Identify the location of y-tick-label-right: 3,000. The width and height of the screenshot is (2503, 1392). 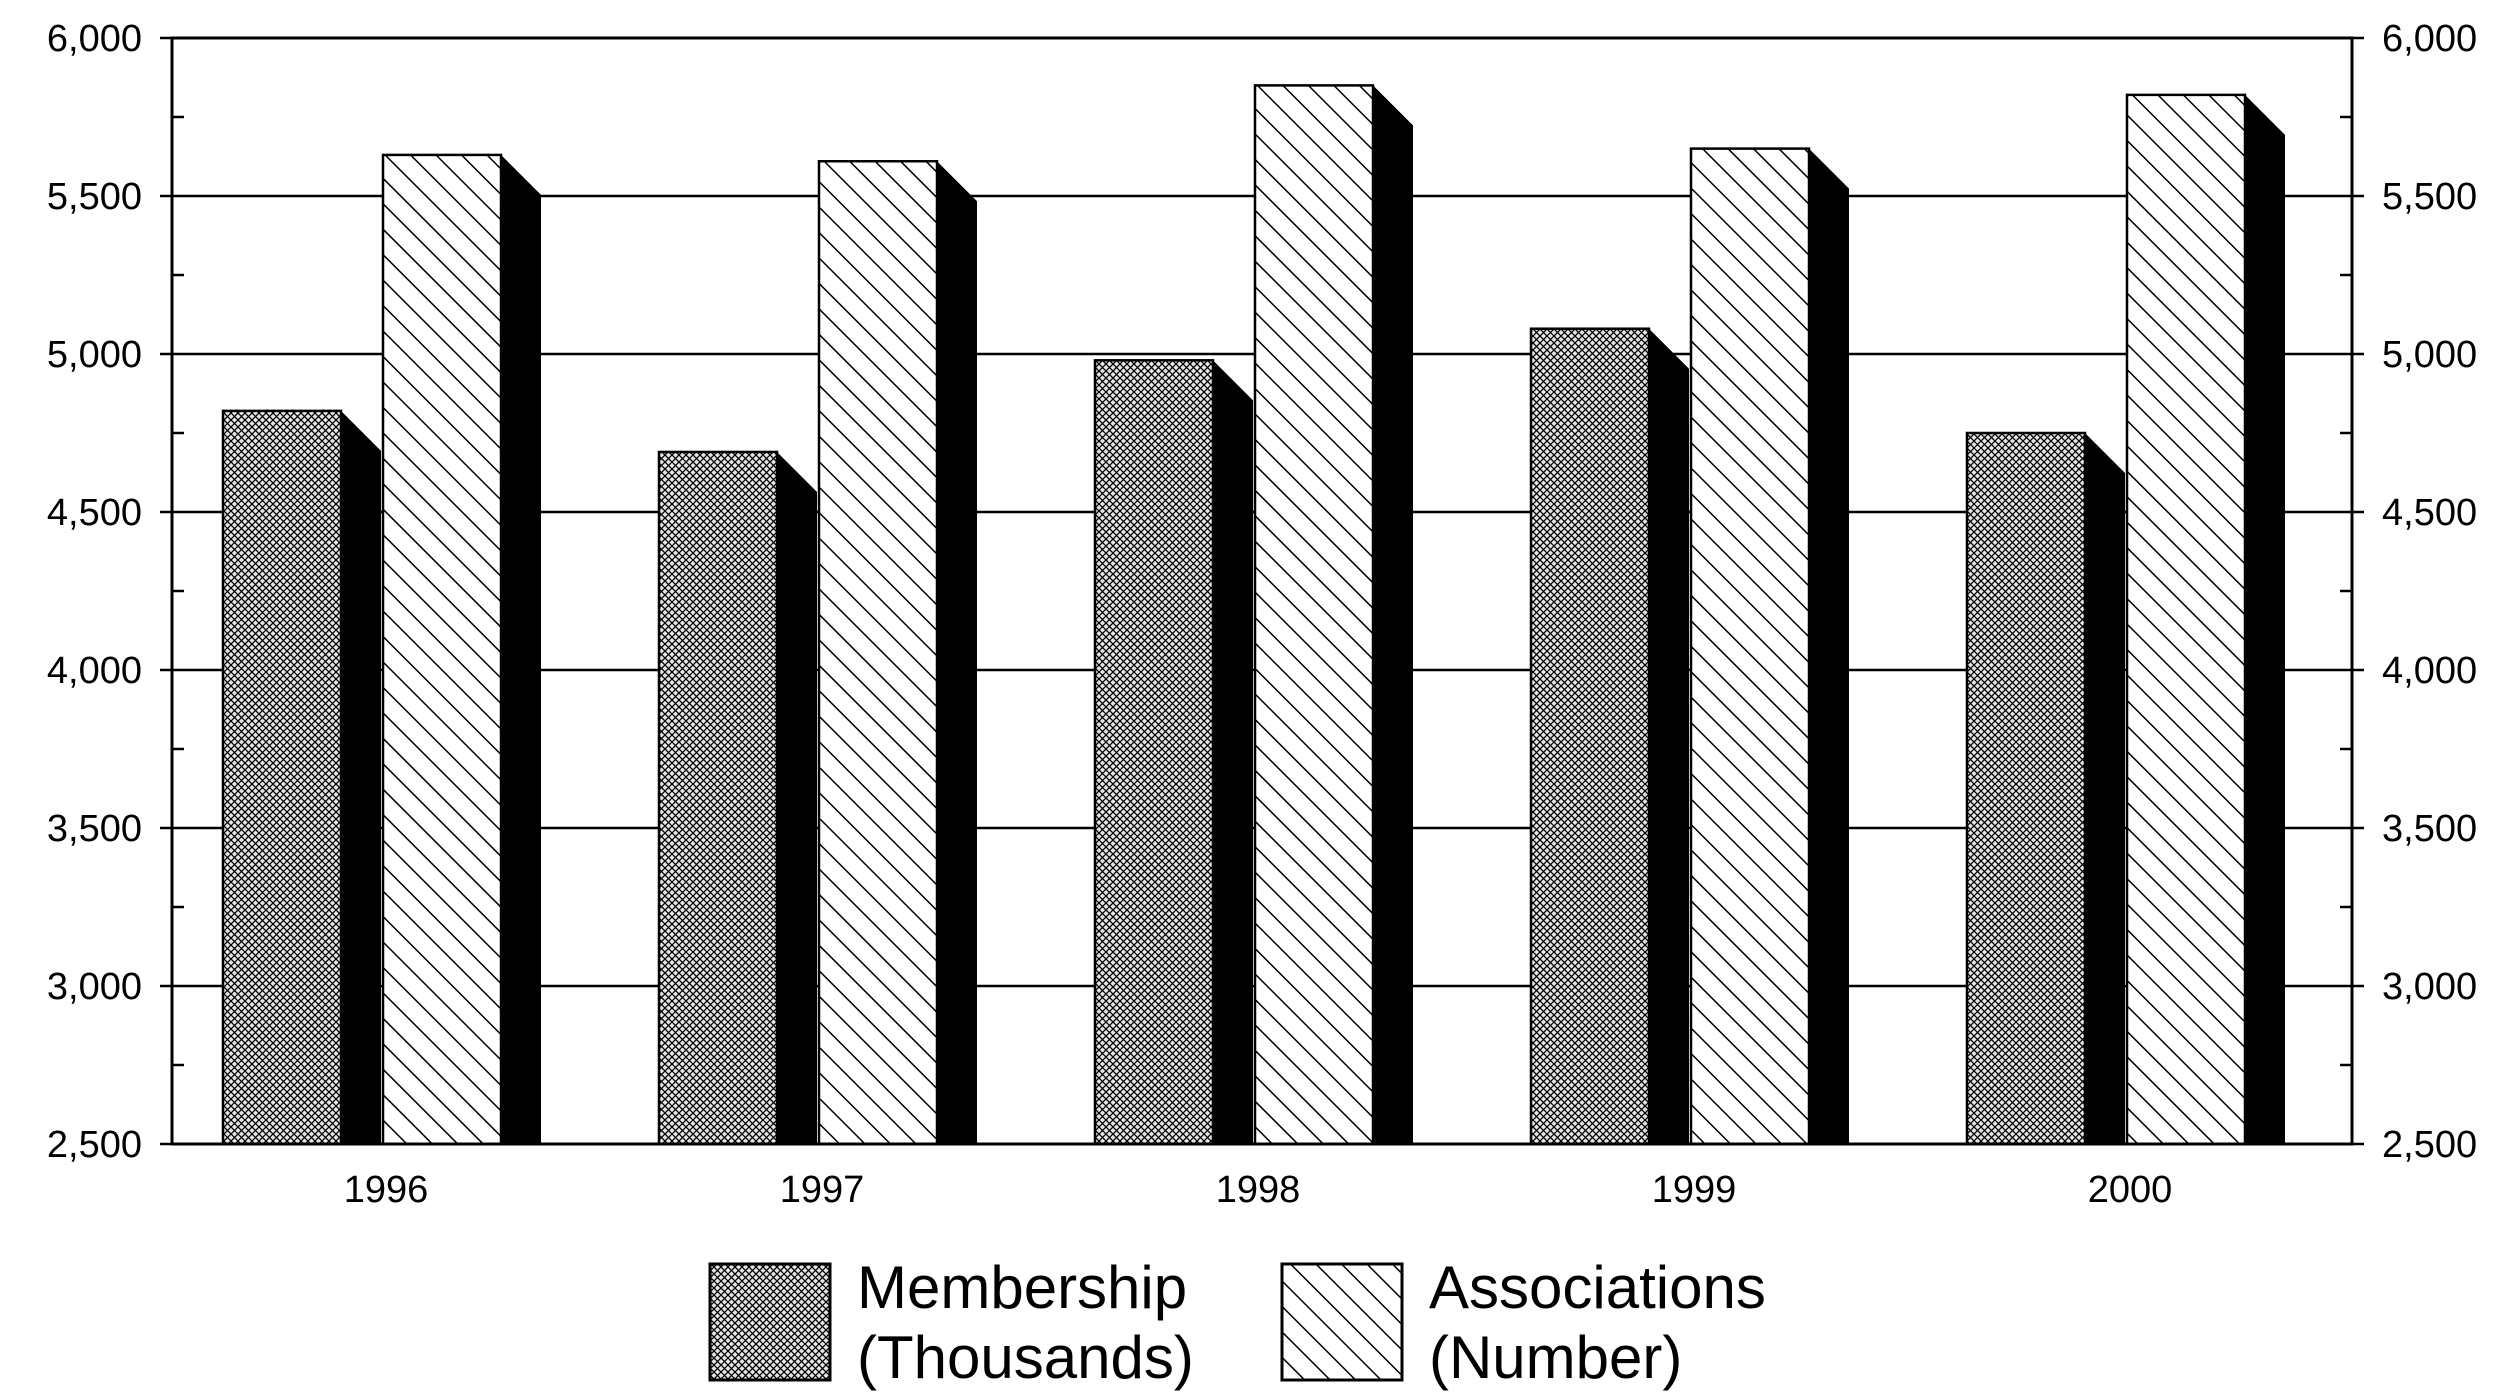
(2429, 987).